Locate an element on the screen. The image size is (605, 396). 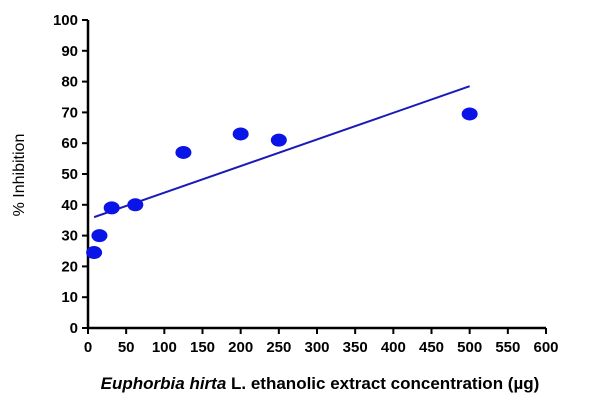
y-tick-label: 50 is located at coordinates (69, 174).